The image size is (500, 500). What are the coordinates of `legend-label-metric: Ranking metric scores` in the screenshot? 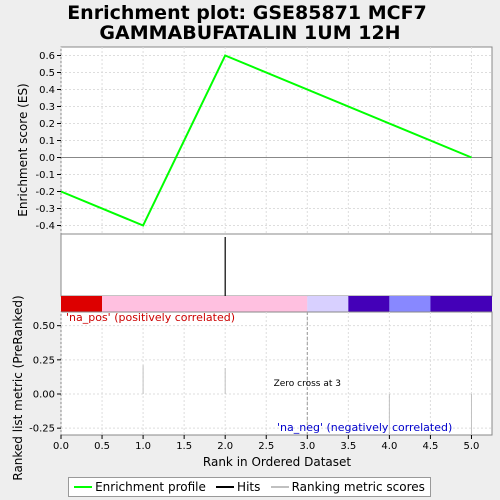 It's located at (358, 487).